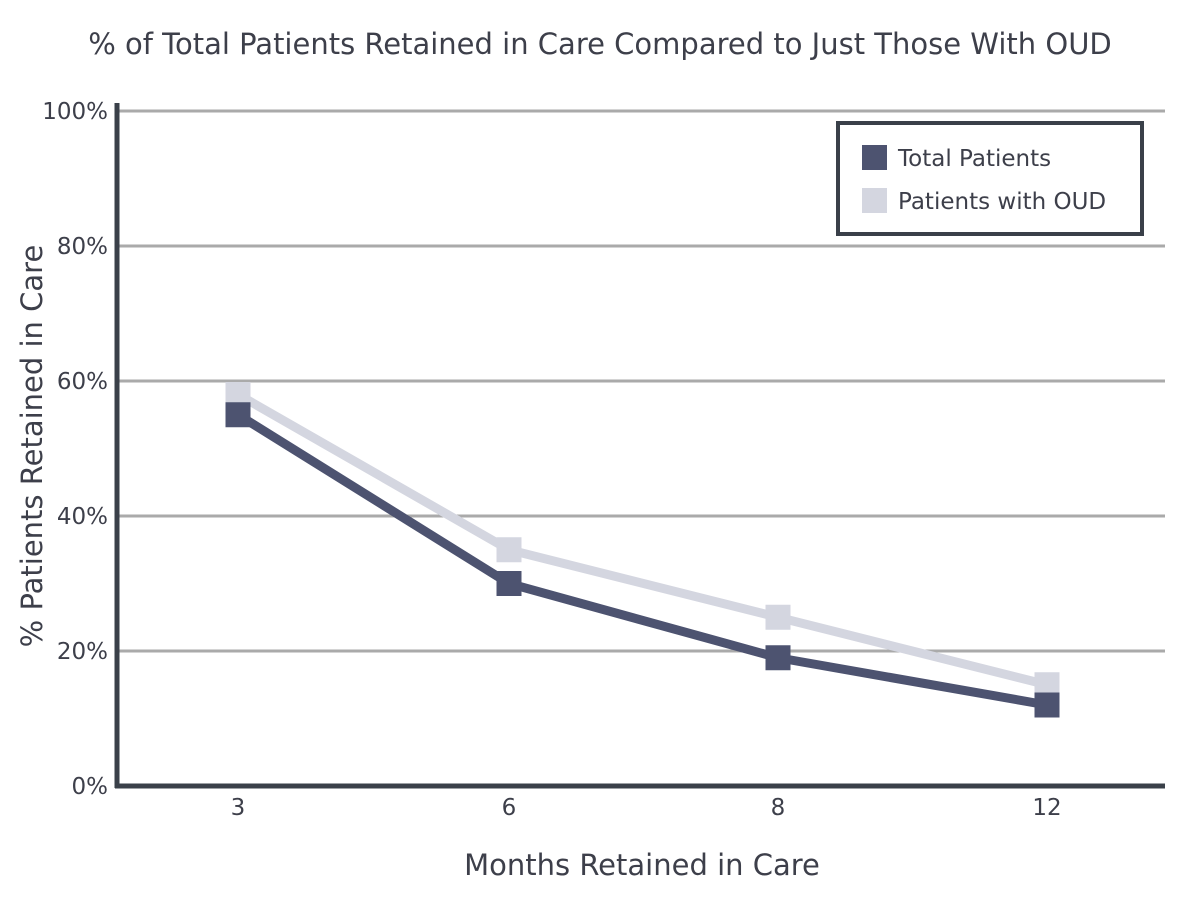  What do you see at coordinates (75, 112) in the screenshot?
I see `y-tick-label: 100%` at bounding box center [75, 112].